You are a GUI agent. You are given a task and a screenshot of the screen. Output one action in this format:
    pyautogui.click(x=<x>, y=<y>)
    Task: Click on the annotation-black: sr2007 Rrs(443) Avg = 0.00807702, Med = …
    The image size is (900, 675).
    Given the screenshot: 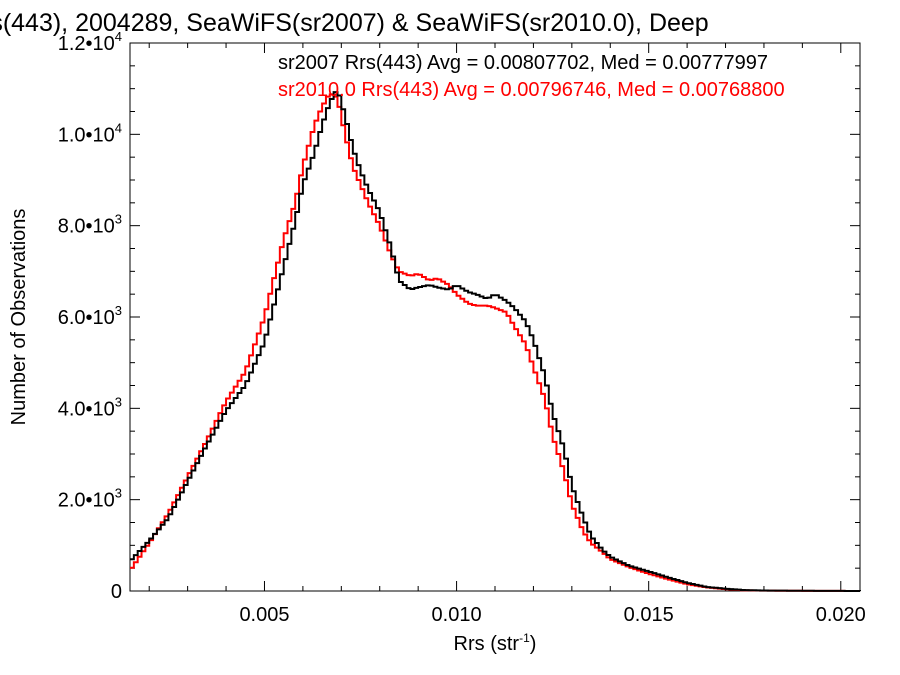 What is the action you would take?
    pyautogui.click(x=523, y=63)
    